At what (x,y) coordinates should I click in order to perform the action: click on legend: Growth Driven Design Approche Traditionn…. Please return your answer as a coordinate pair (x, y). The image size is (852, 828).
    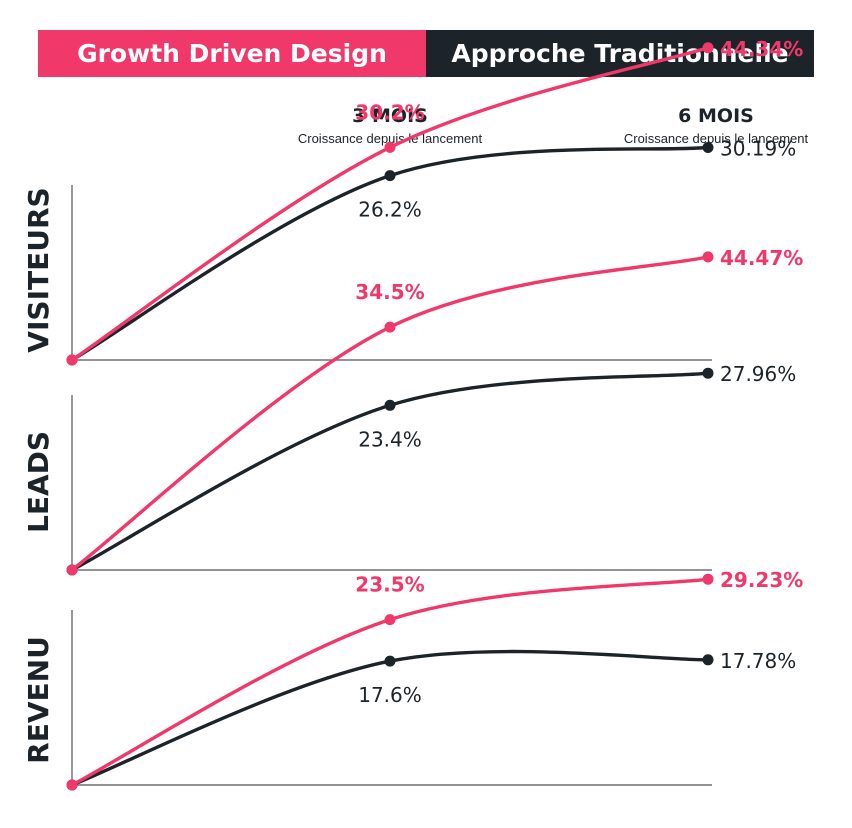
    Looking at the image, I should click on (426, 53).